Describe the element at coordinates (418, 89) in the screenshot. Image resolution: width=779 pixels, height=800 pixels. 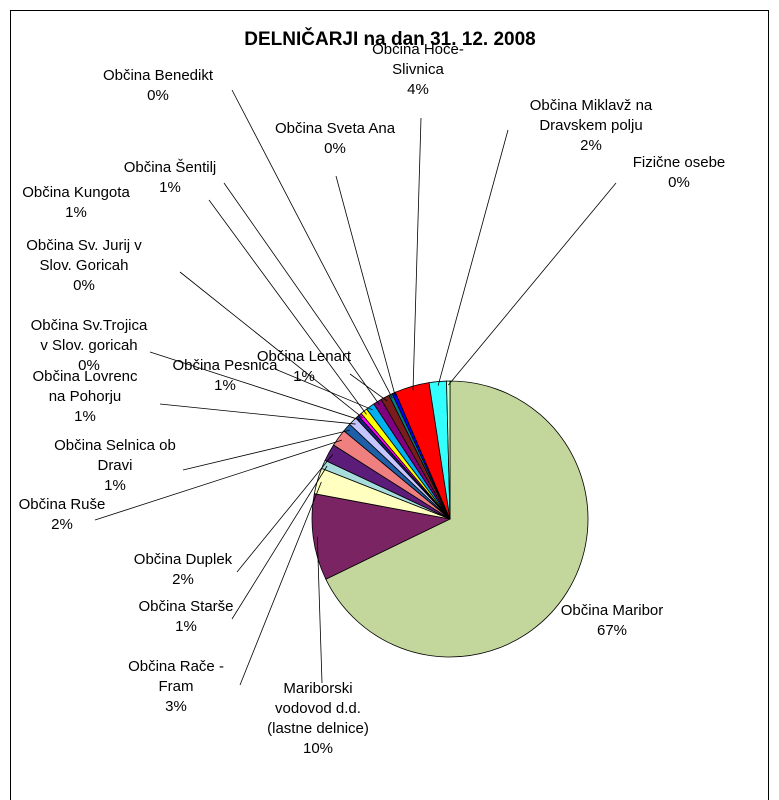
I see `slice-label-line: 4%` at that location.